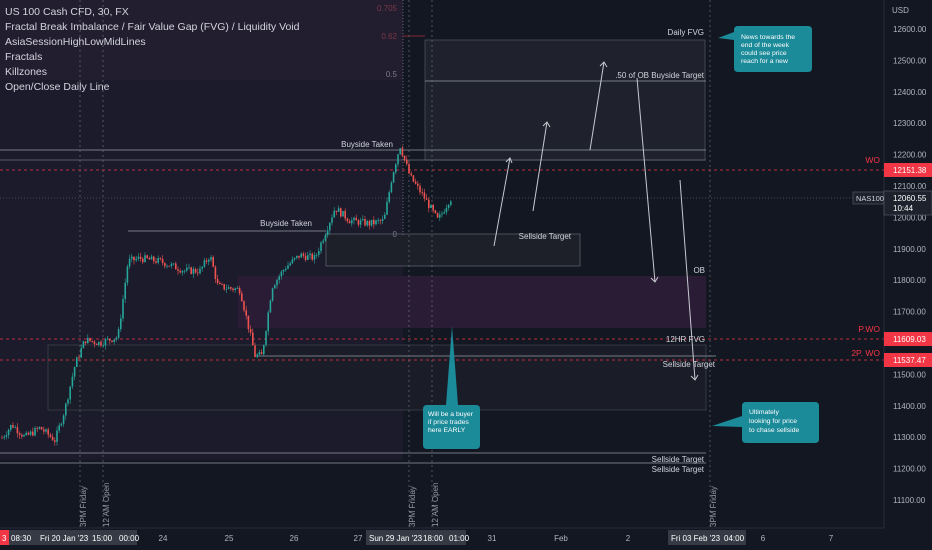 The width and height of the screenshot is (932, 550). What do you see at coordinates (909, 312) in the screenshot?
I see `price-tick-9: 11700.00` at bounding box center [909, 312].